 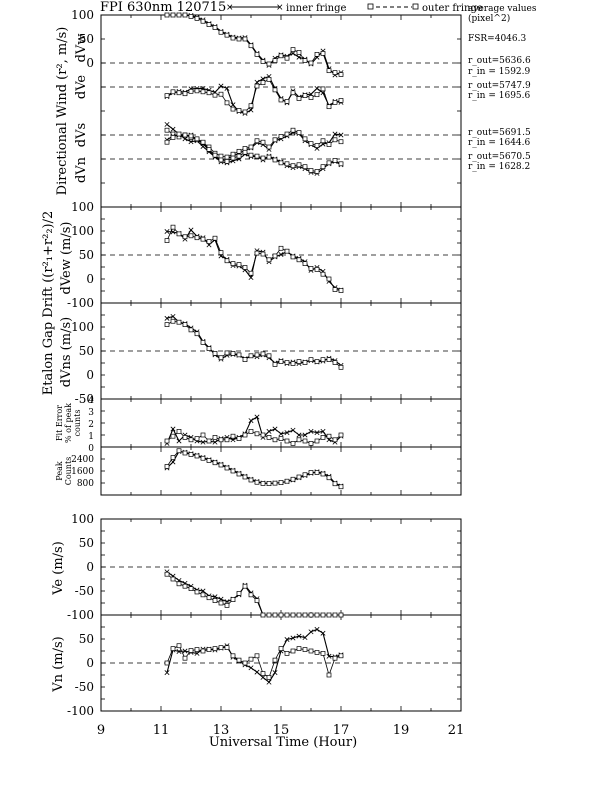 What do you see at coordinates (452, 8) in the screenshot?
I see `legend-outer-label: outer fringe` at bounding box center [452, 8].